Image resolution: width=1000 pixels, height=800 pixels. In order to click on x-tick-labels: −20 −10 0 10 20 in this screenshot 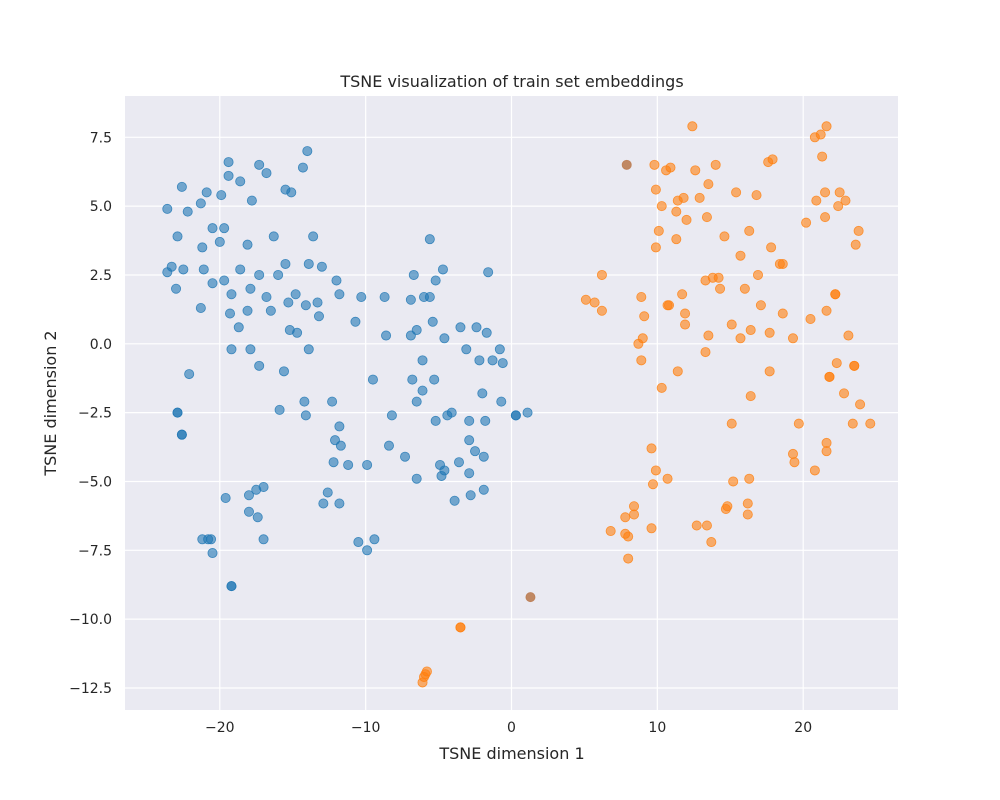, I will do `click(508, 728)`.